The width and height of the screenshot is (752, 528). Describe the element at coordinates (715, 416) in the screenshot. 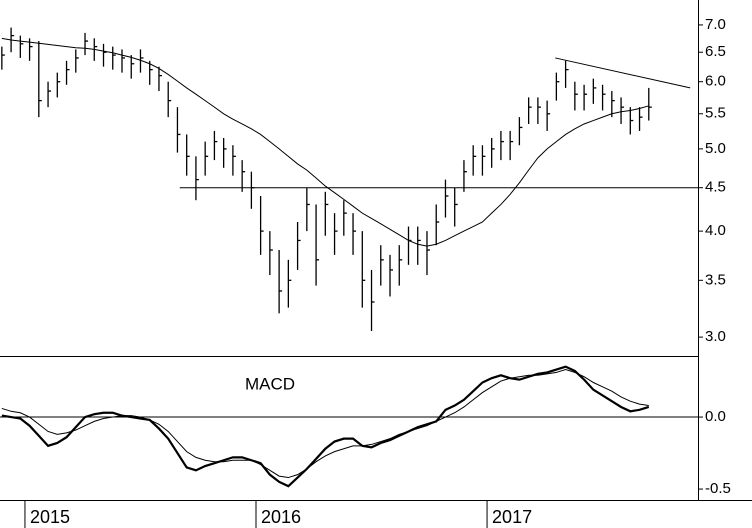

I see `y-tick-label: 0.0` at that location.